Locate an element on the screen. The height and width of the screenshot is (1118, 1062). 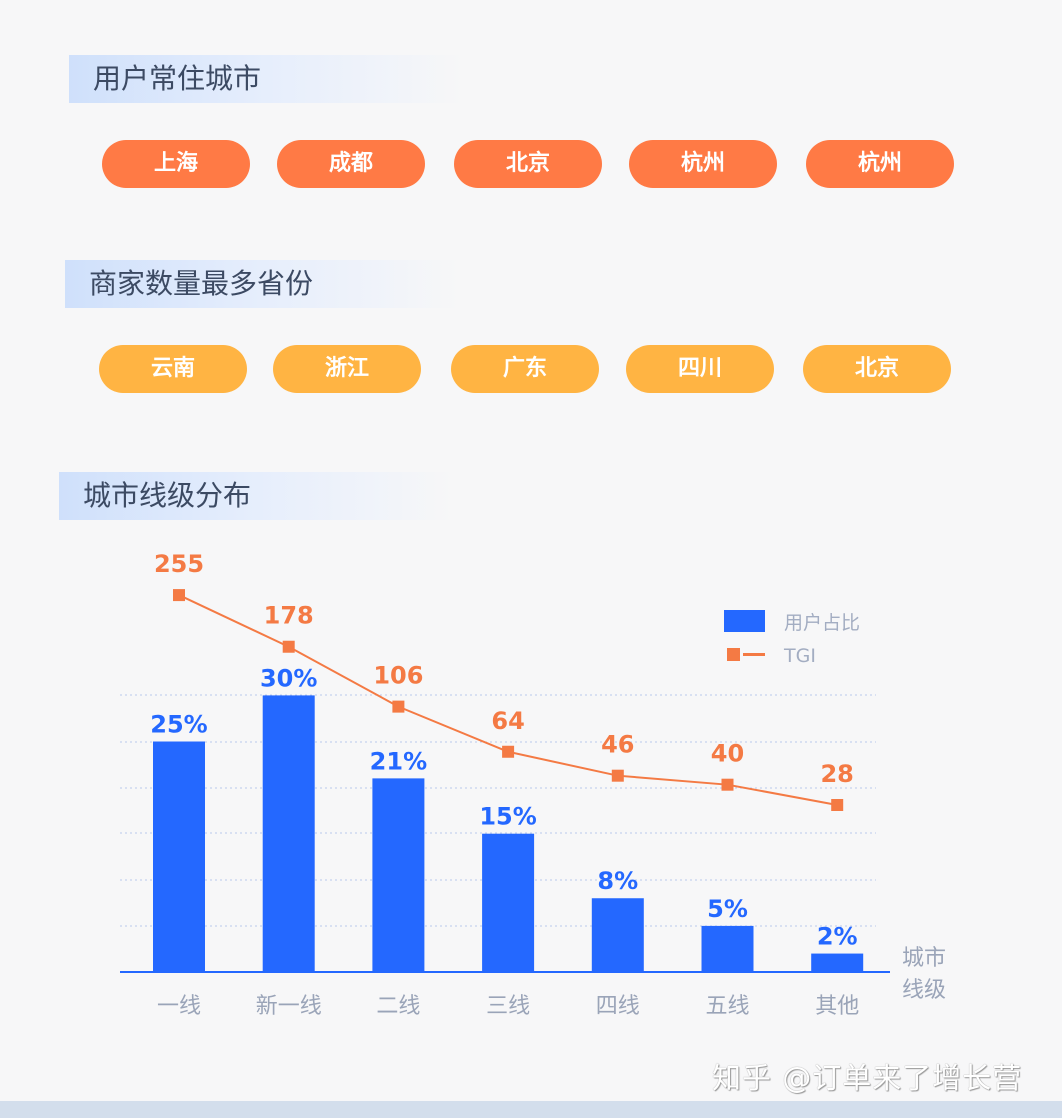
x-tick-label: 其他 is located at coordinates (837, 1006).